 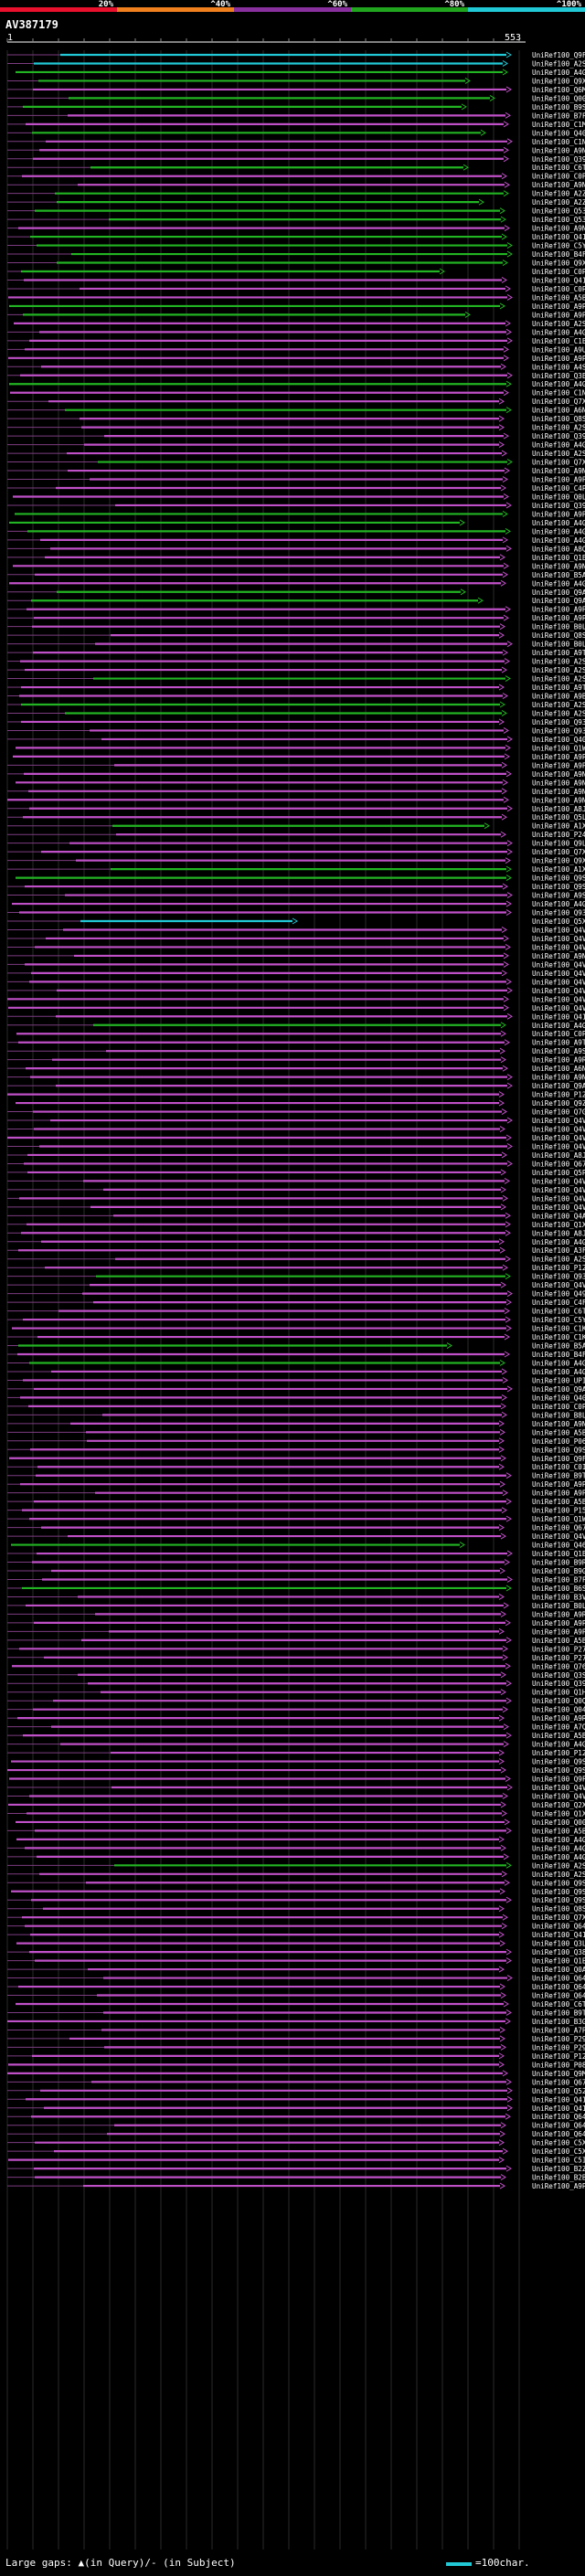 What do you see at coordinates (559, 1753) in the screenshot?
I see `hit-label: UniRef100_P12332` at bounding box center [559, 1753].